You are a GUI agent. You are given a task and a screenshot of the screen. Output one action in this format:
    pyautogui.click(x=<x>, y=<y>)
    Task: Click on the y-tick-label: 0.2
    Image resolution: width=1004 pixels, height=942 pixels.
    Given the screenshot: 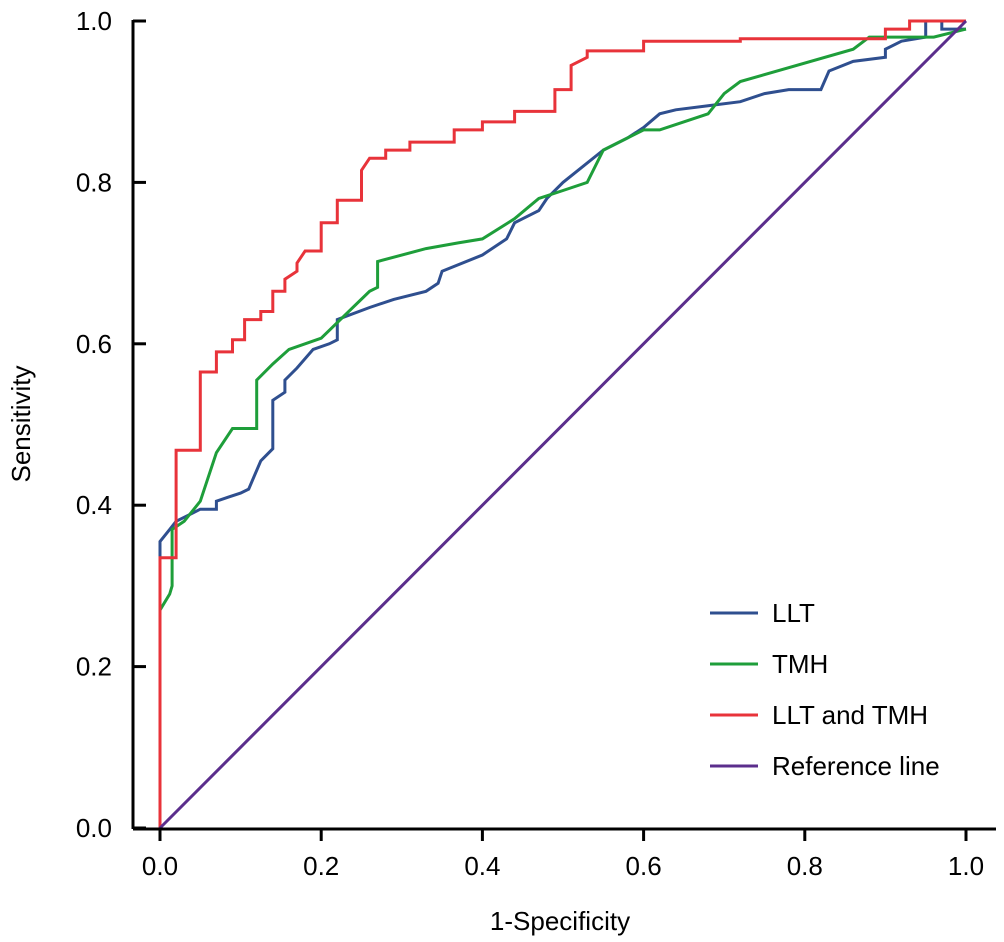 What is the action you would take?
    pyautogui.click(x=94, y=667)
    